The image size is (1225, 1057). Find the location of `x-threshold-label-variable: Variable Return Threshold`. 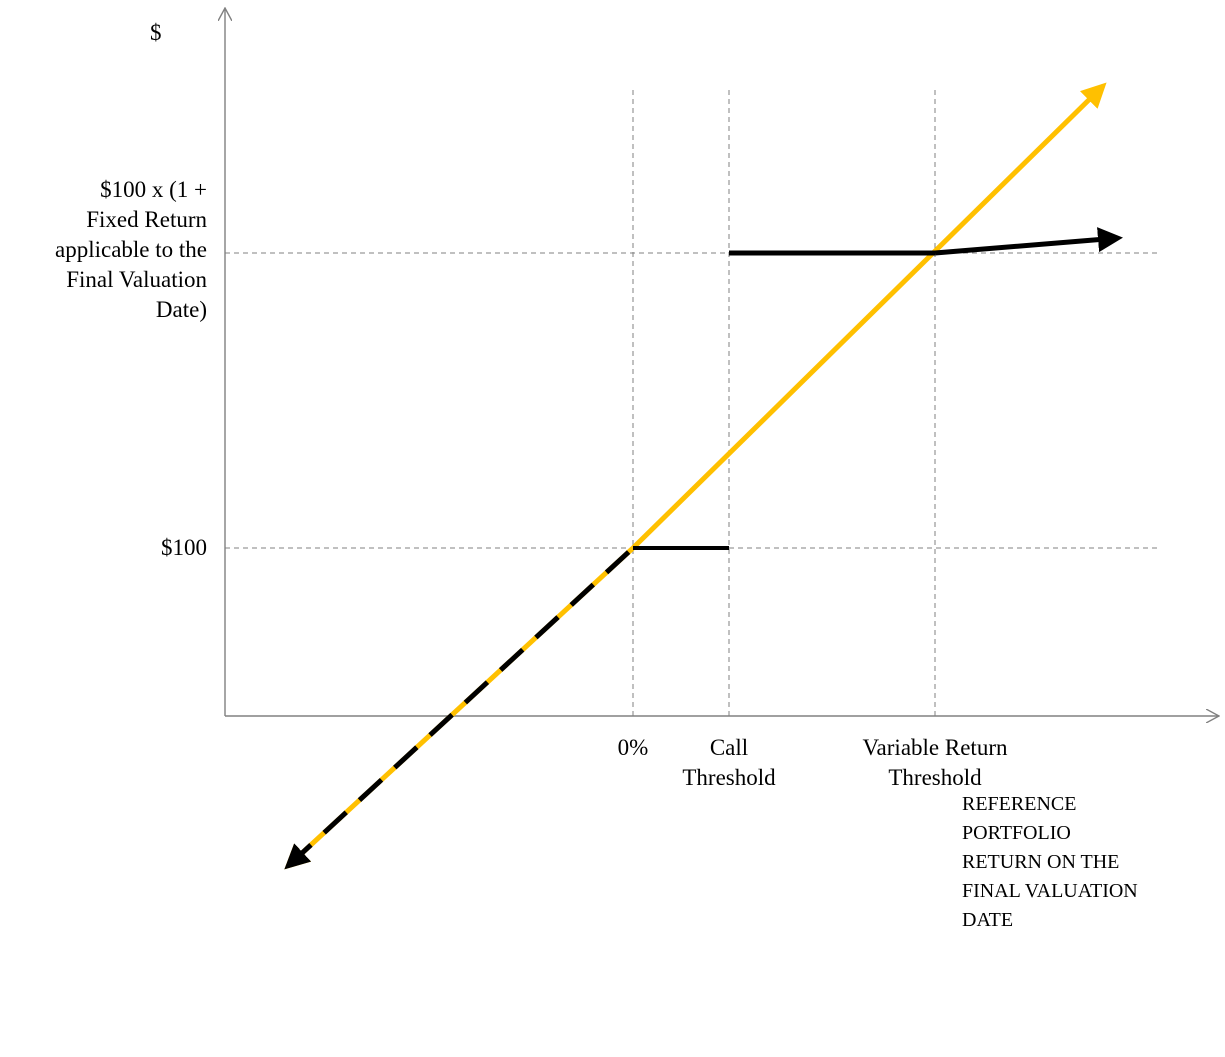

x-threshold-label-variable: Variable Return Threshold is located at coordinates (935, 762).